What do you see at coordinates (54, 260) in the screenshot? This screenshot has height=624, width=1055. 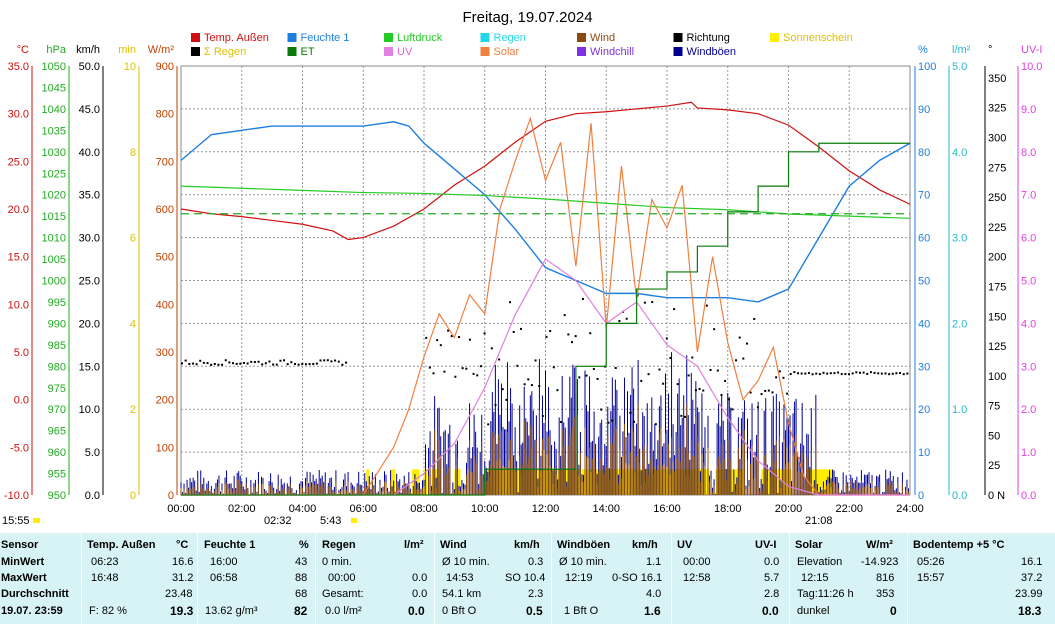 I see `pressure-tick: 1005` at bounding box center [54, 260].